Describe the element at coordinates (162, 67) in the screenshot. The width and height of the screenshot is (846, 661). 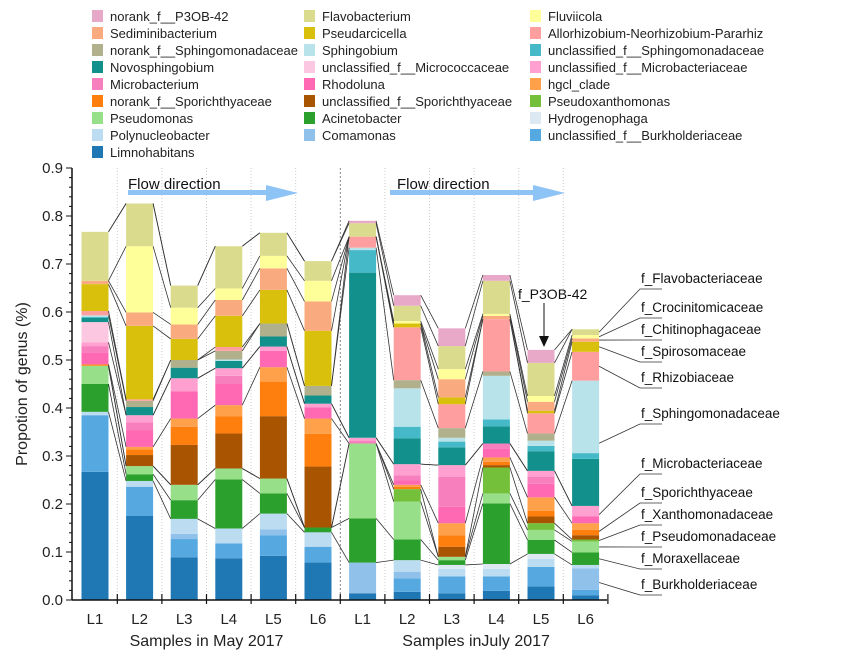
I see `legend-label: Novosphingobium` at that location.